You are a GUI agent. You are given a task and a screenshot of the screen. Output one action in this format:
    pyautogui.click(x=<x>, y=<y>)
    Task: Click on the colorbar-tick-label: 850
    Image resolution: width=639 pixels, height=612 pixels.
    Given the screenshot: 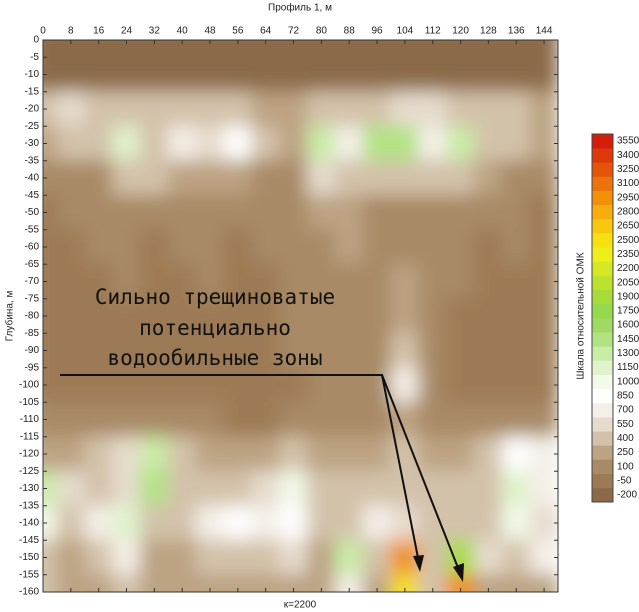 What is the action you would take?
    pyautogui.click(x=625, y=395)
    